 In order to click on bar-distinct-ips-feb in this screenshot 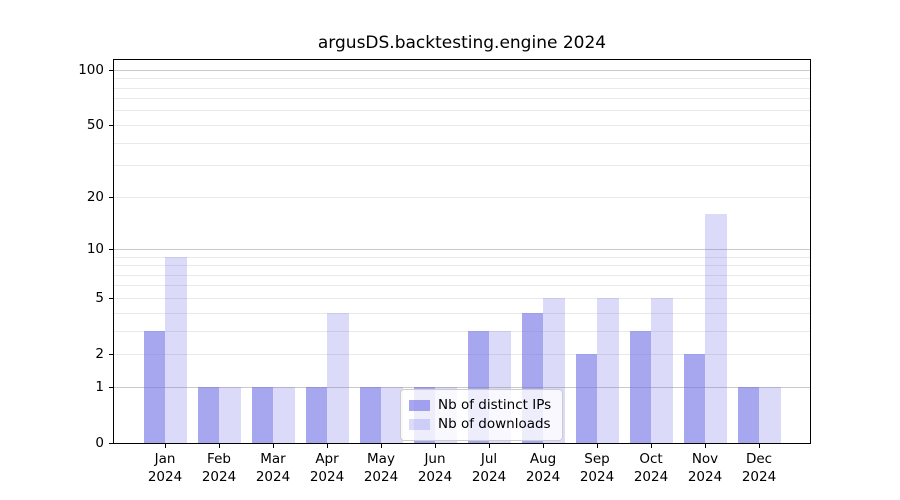, I will do `click(208, 415)`.